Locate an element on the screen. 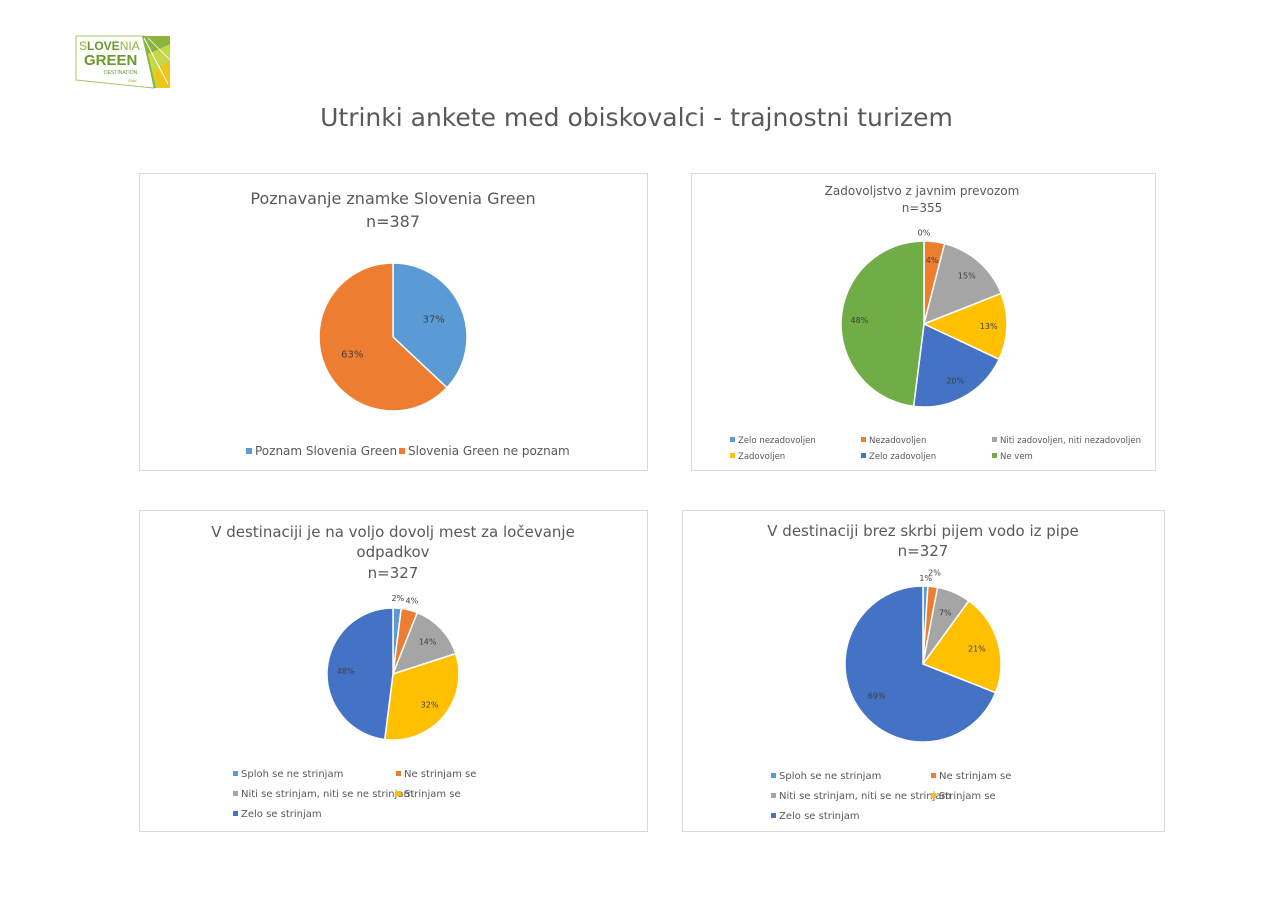  legend-label: Nezadovoljen is located at coordinates (898, 441).